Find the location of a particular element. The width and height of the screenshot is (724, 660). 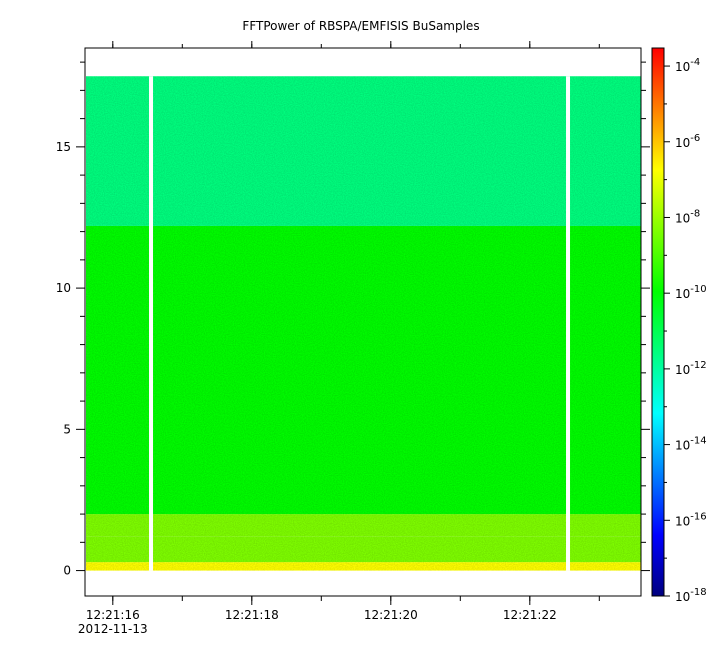

y-tick-label: 10 is located at coordinates (63, 288).